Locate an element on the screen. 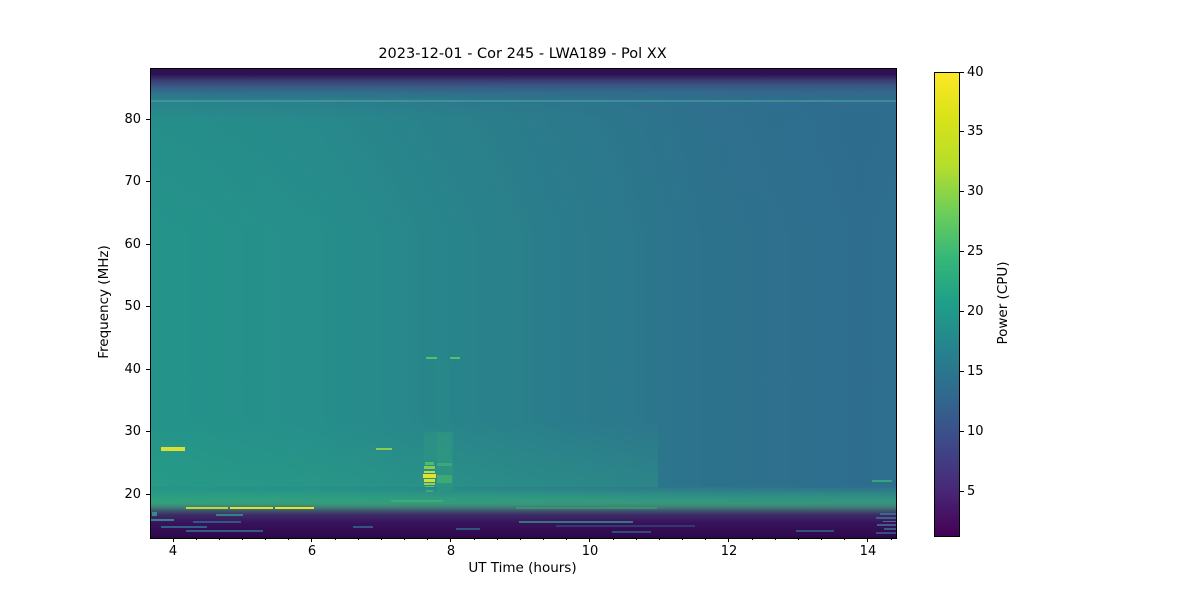 Image resolution: width=1200 pixels, height=600 pixels. heatmap-feature-rfi-18mhz-c is located at coordinates (294, 508).